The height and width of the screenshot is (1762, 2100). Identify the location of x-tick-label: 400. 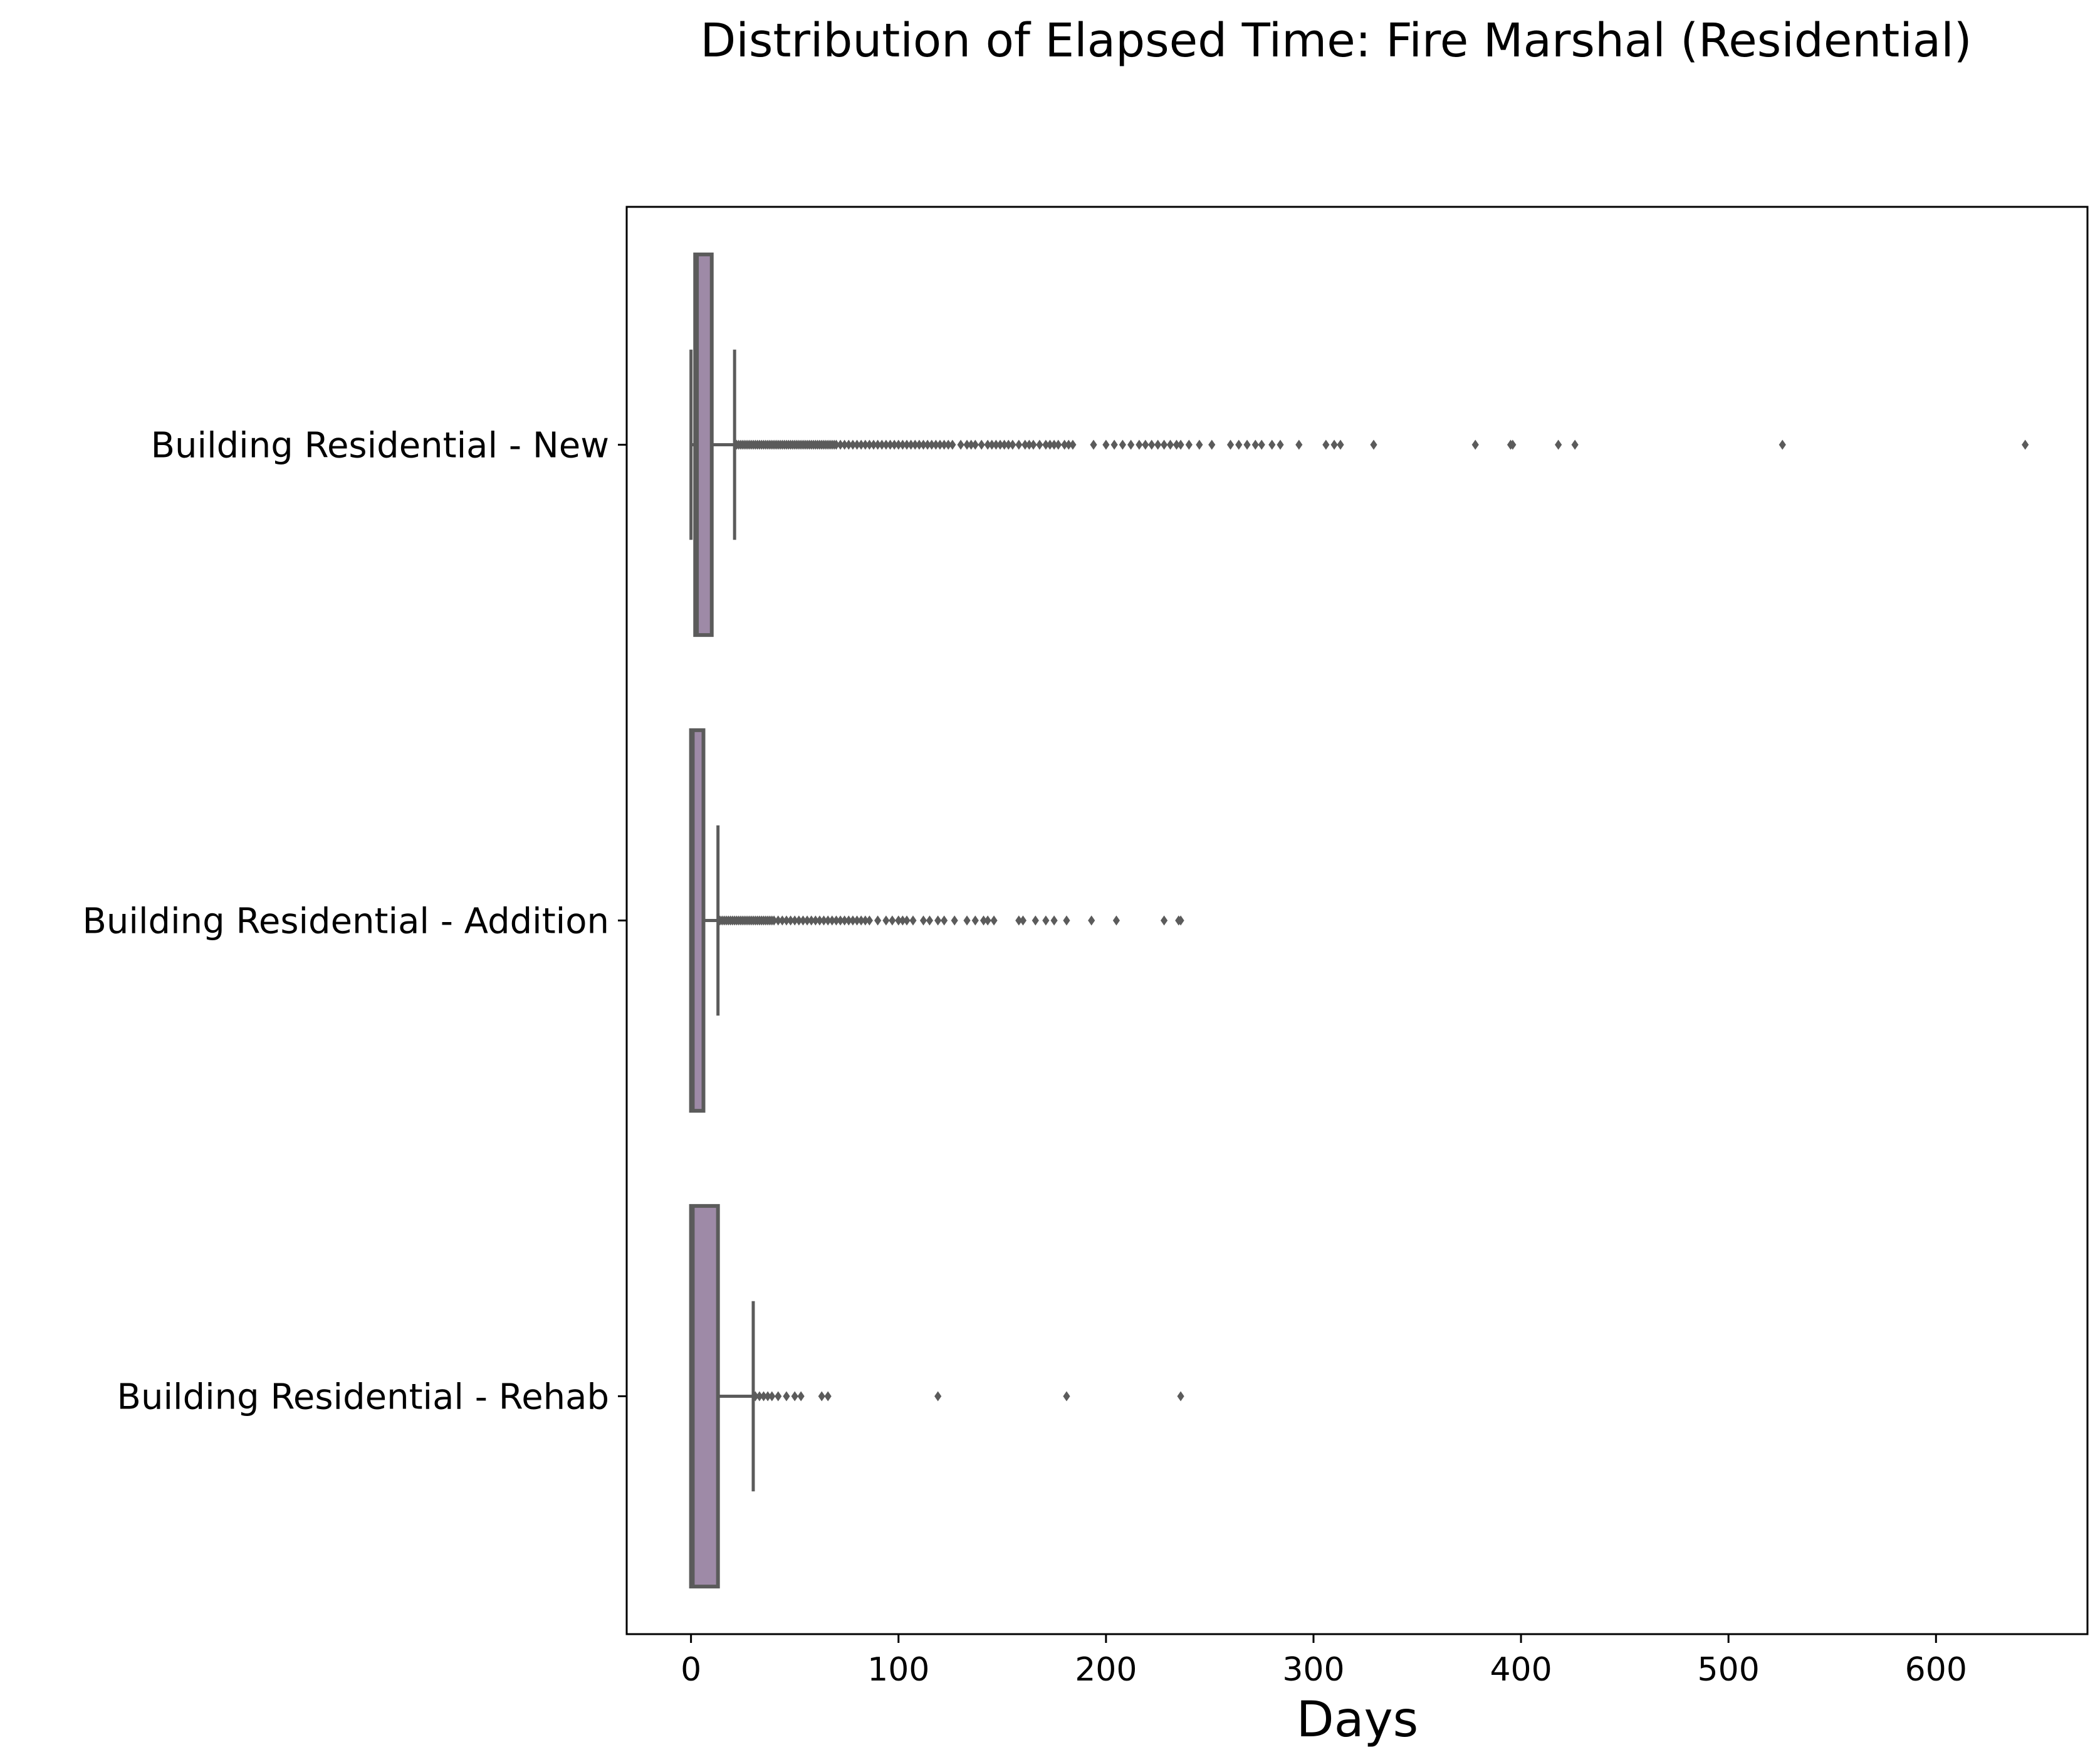
(1521, 1670).